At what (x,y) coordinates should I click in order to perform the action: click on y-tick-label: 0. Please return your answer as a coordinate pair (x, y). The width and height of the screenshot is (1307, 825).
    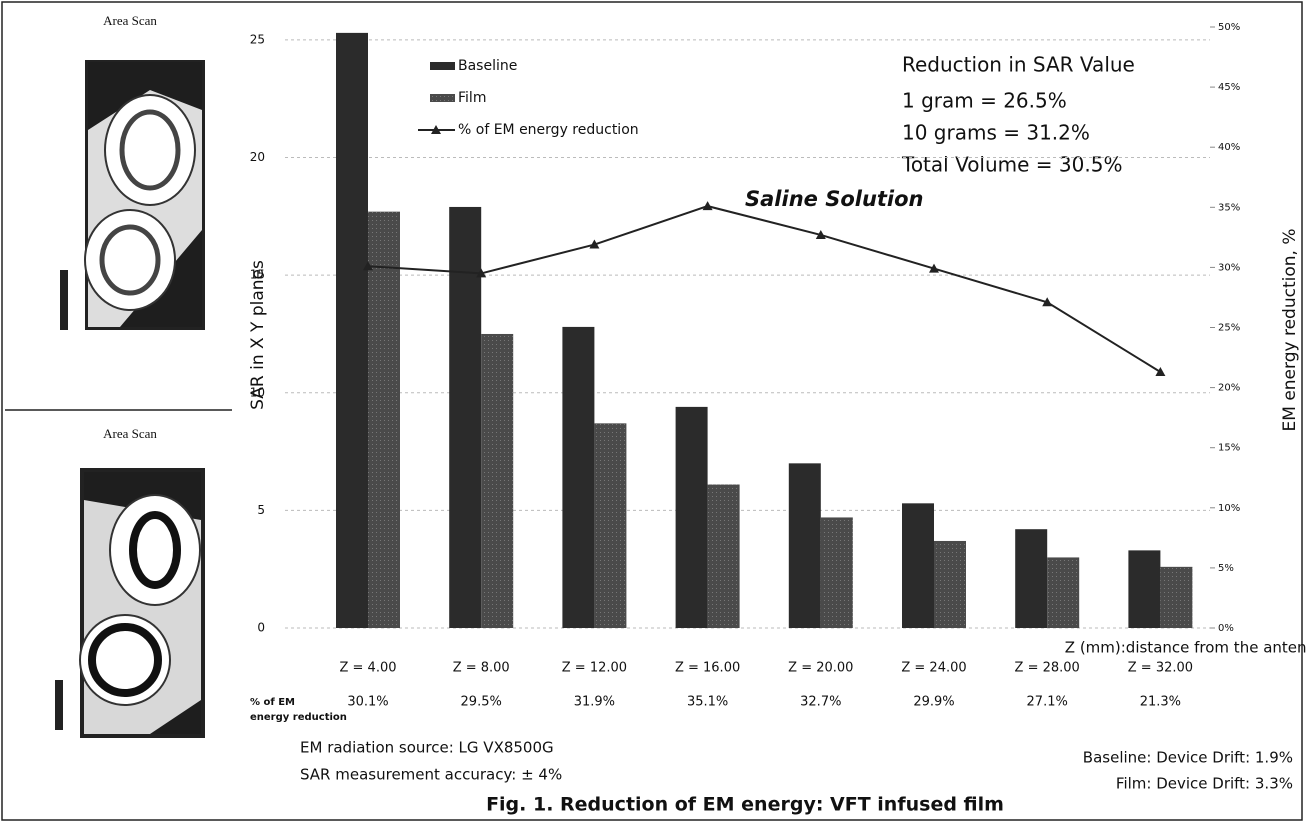
    Looking at the image, I should click on (261, 628).